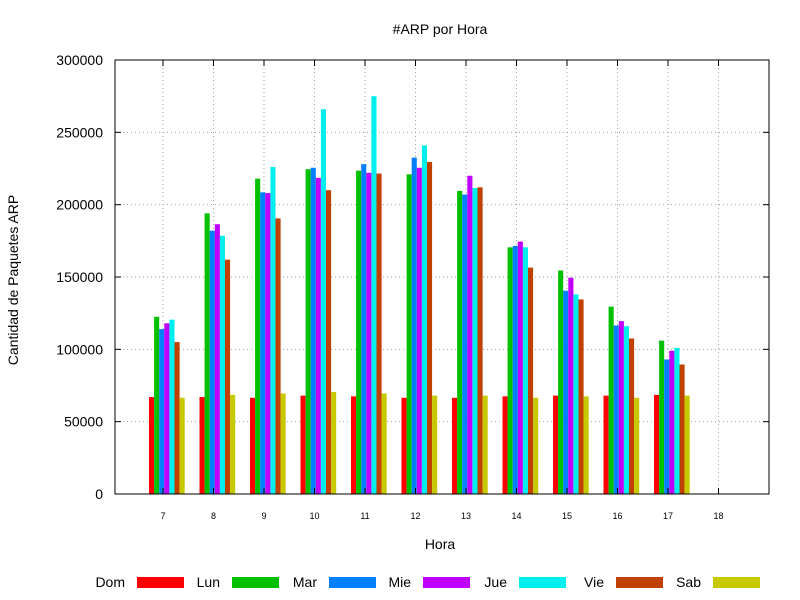 The height and width of the screenshot is (600, 800). What do you see at coordinates (617, 516) in the screenshot?
I see `x-tick-label: 16` at bounding box center [617, 516].